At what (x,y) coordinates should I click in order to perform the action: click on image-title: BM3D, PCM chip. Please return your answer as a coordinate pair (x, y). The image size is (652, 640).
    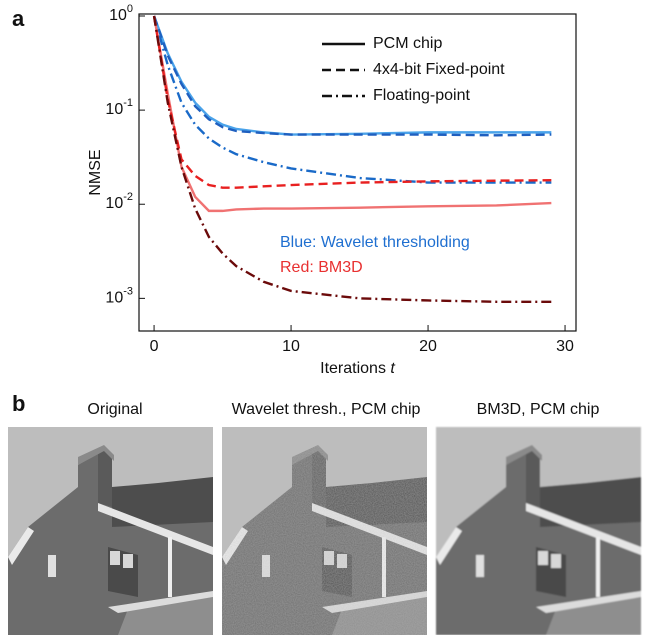
    Looking at the image, I should click on (538, 409).